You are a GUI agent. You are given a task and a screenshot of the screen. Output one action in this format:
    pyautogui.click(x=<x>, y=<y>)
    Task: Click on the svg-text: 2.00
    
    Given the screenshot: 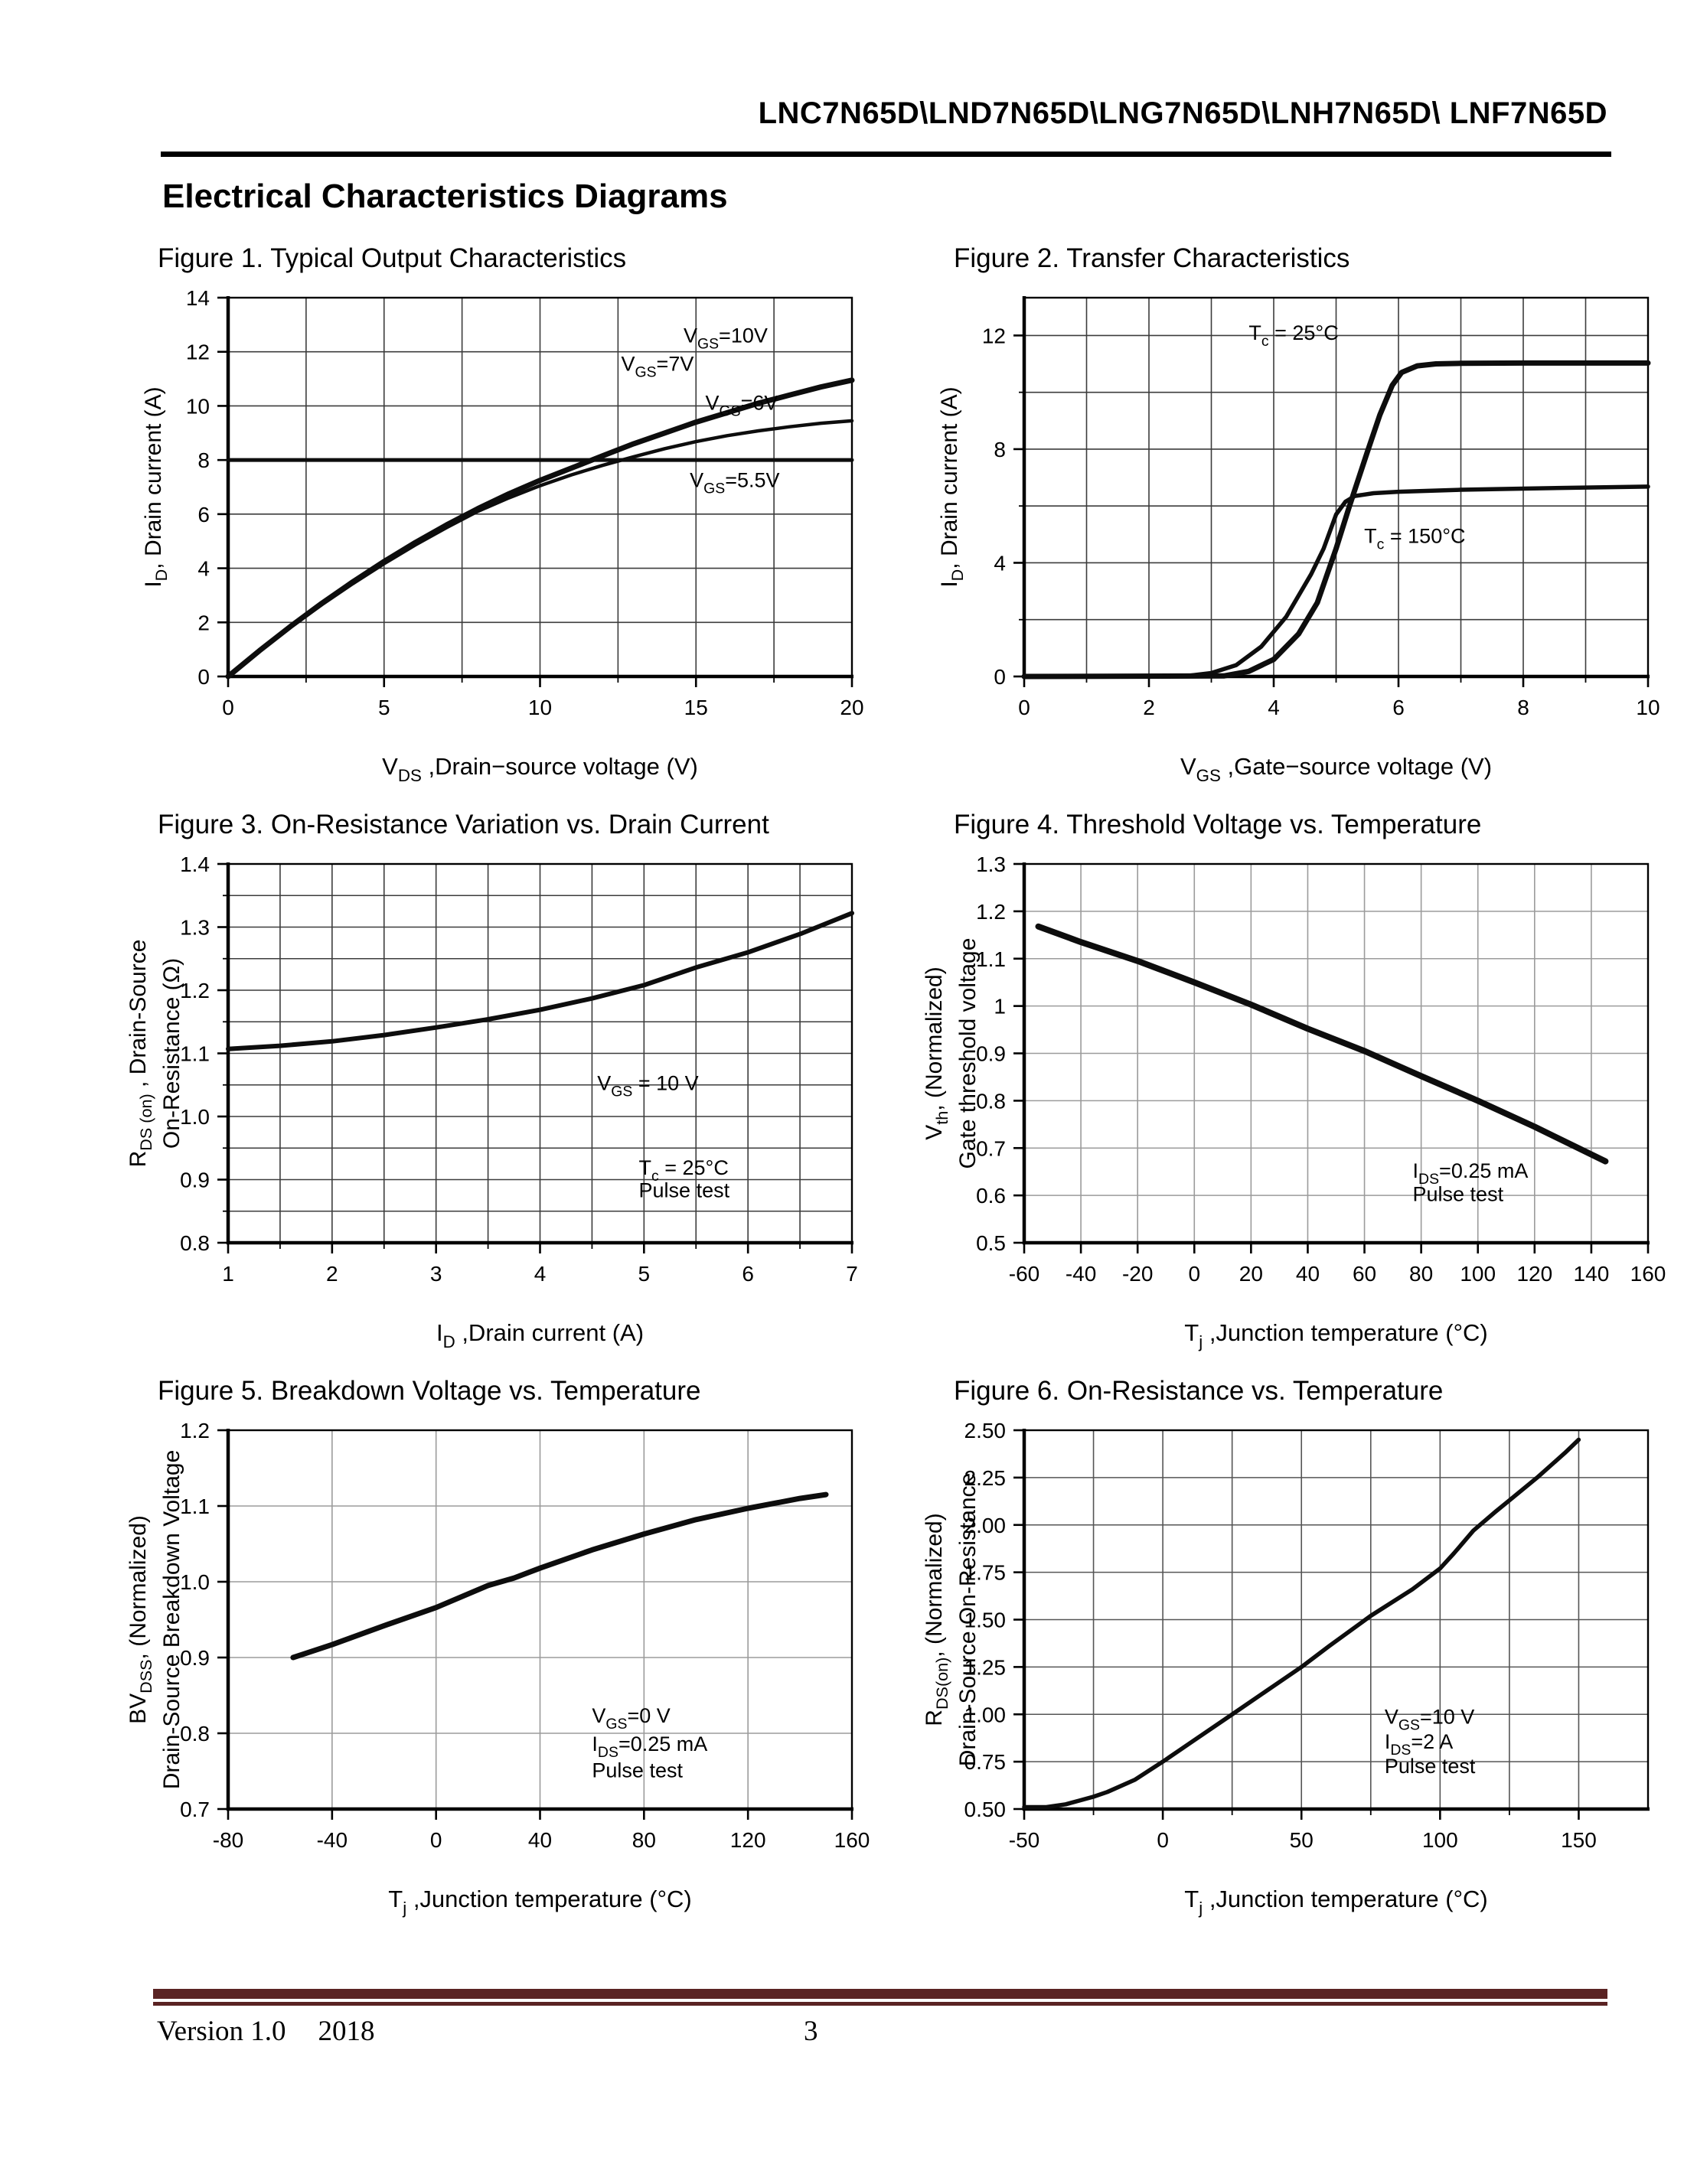 What is the action you would take?
    pyautogui.click(x=985, y=1525)
    